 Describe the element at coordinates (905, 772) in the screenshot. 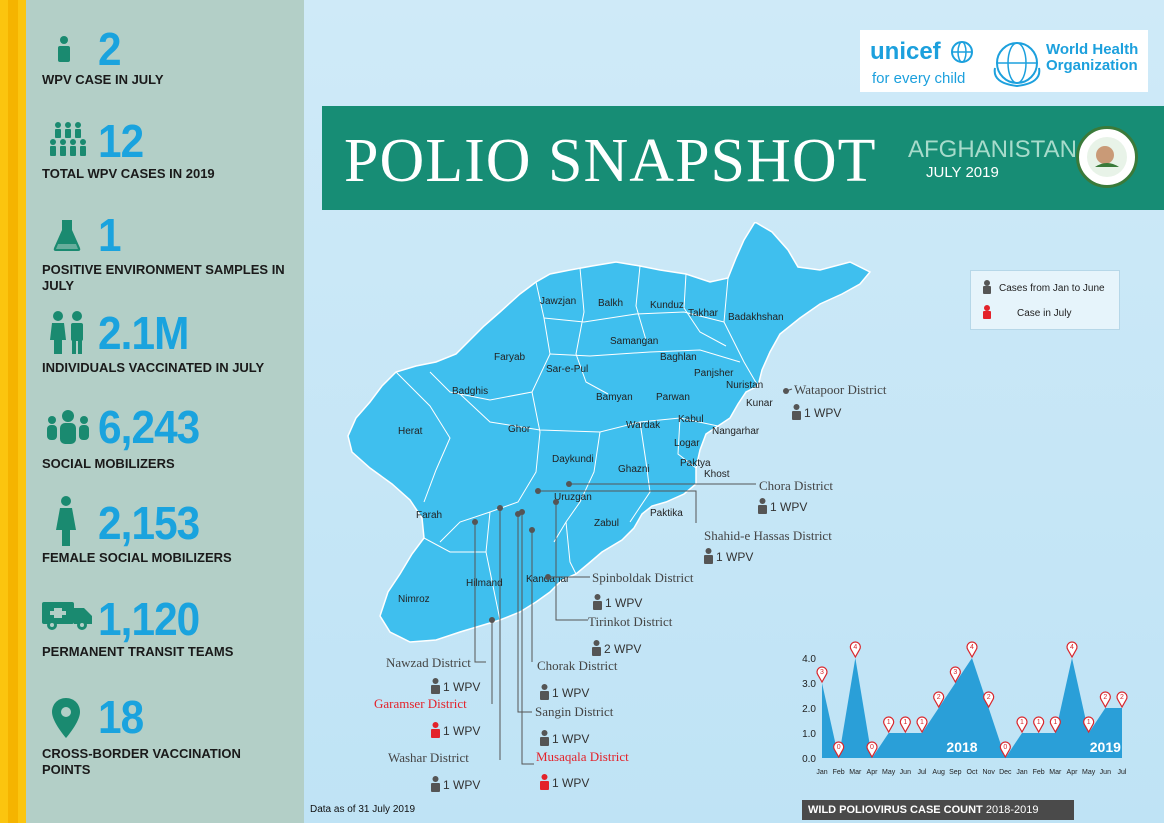

I see `x-tick-label: Jun` at that location.